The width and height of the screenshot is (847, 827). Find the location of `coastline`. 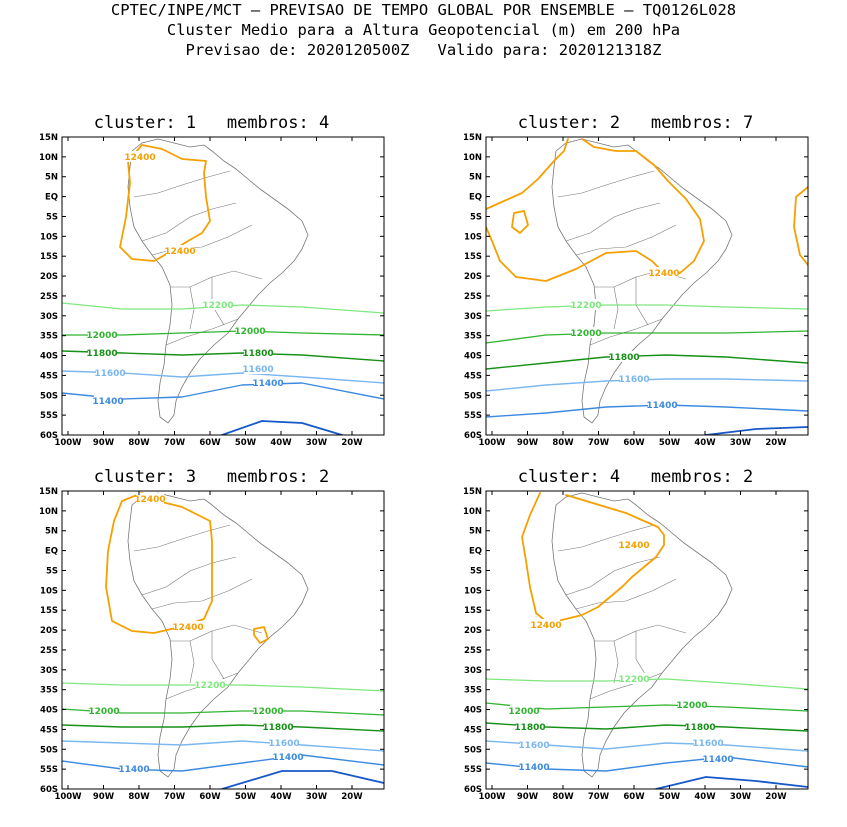

coastline is located at coordinates (218, 635).